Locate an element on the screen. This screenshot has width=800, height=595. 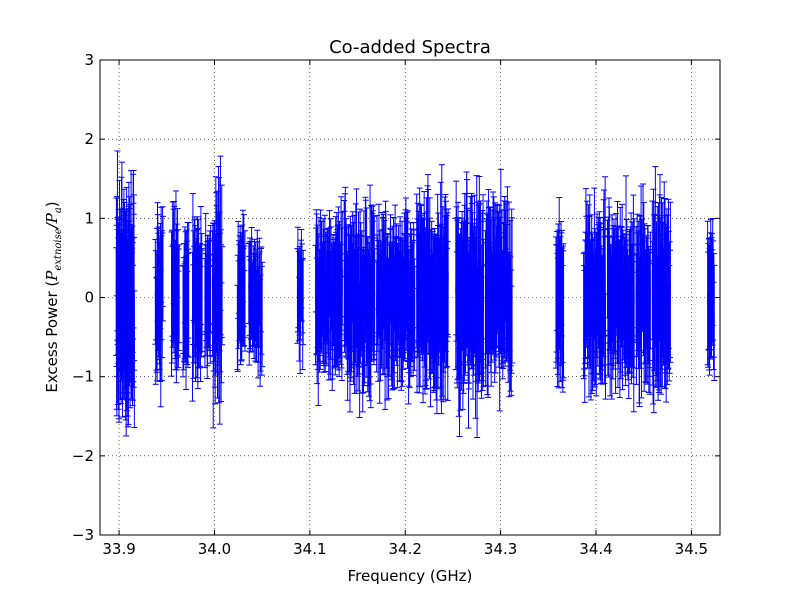
chart-title: Co-added Spectra is located at coordinates (410, 47).